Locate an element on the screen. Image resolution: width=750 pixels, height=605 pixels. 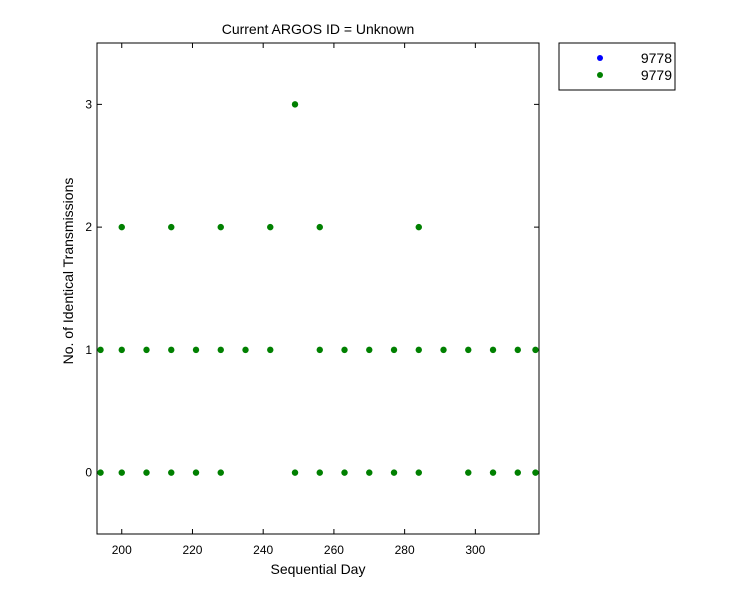
x-tick-label: 280 is located at coordinates (405, 550).